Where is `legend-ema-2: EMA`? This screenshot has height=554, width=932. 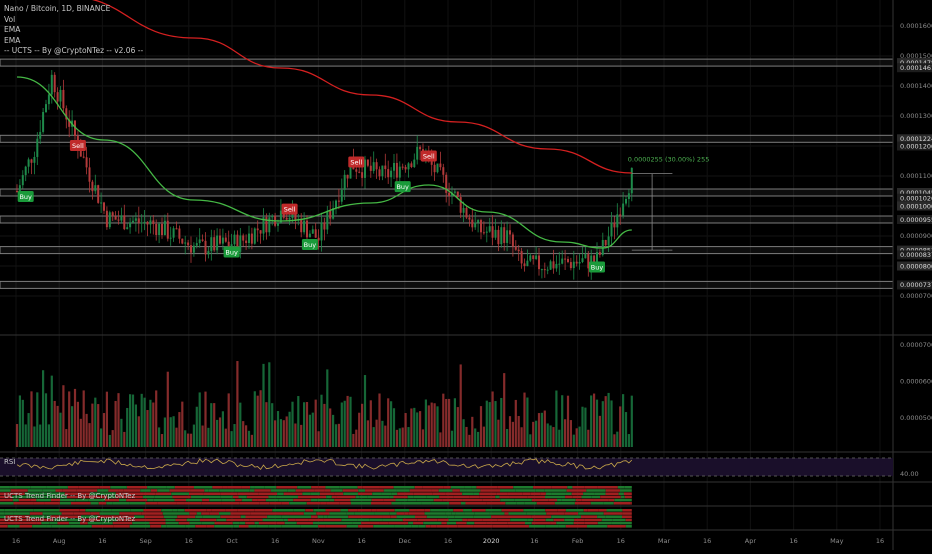 legend-ema-2: EMA is located at coordinates (12, 40).